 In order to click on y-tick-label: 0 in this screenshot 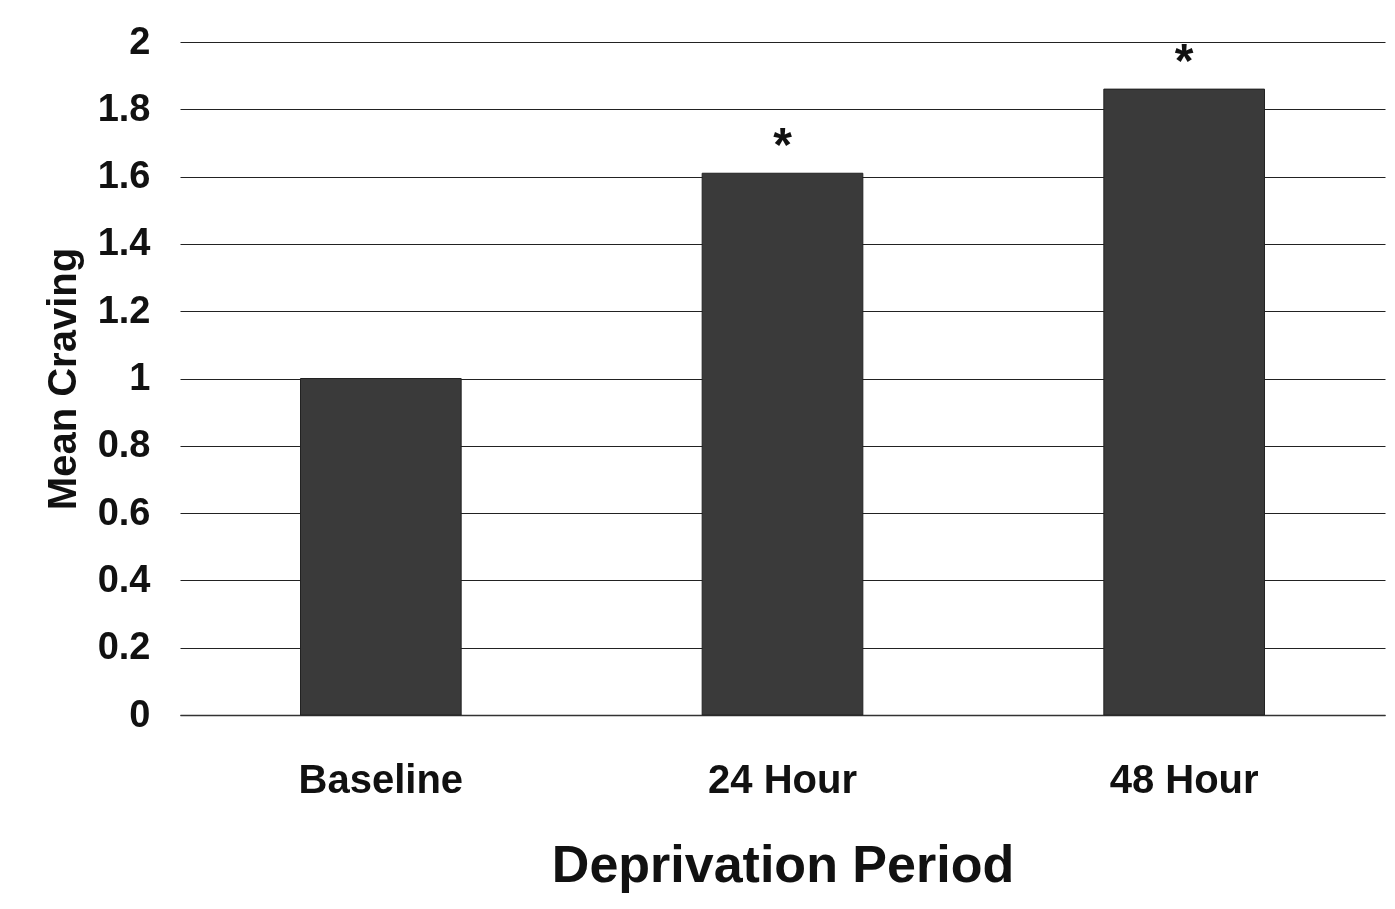, I will do `click(140, 713)`.